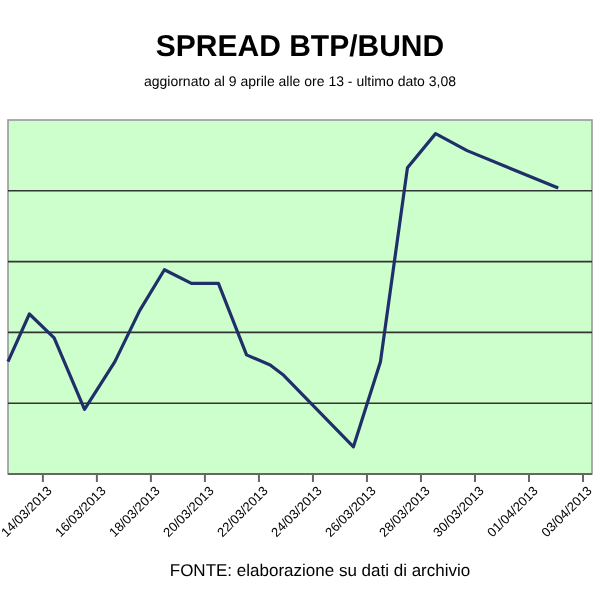 This screenshot has width=600, height=600. Describe the element at coordinates (320, 570) in the screenshot. I see `source-note: FONTE: elaborazione su dati di archivio` at that location.